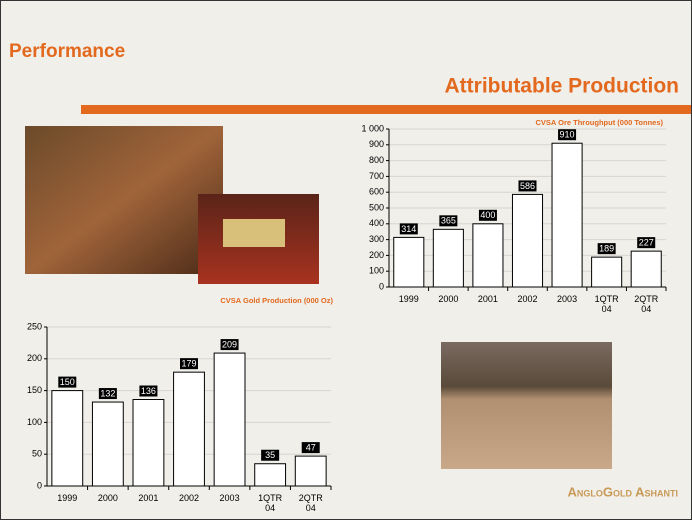  Describe the element at coordinates (376, 223) in the screenshot. I see `y-tick-label: 400` at that location.